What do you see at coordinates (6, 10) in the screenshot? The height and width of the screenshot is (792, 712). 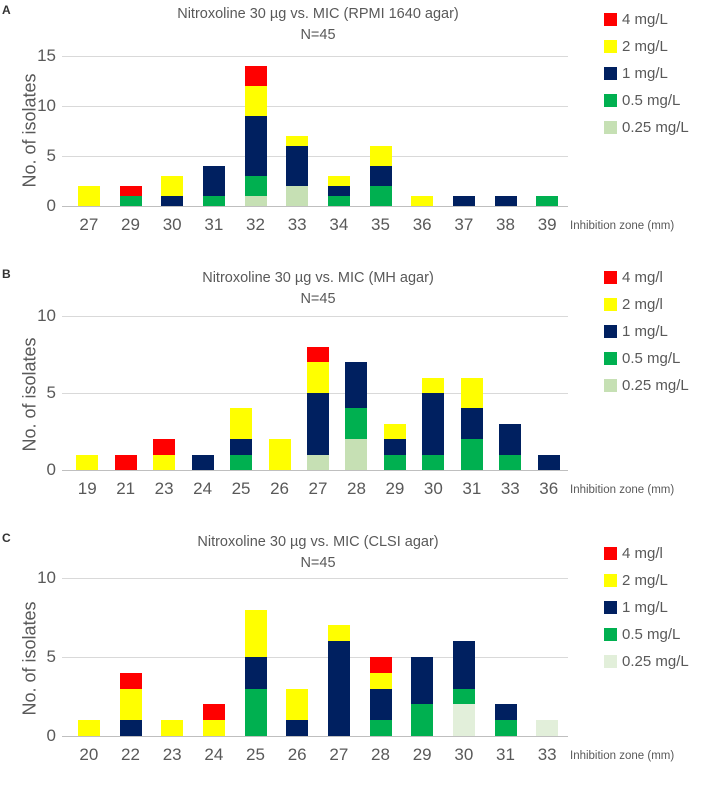 I see `panel-label: A` at bounding box center [6, 10].